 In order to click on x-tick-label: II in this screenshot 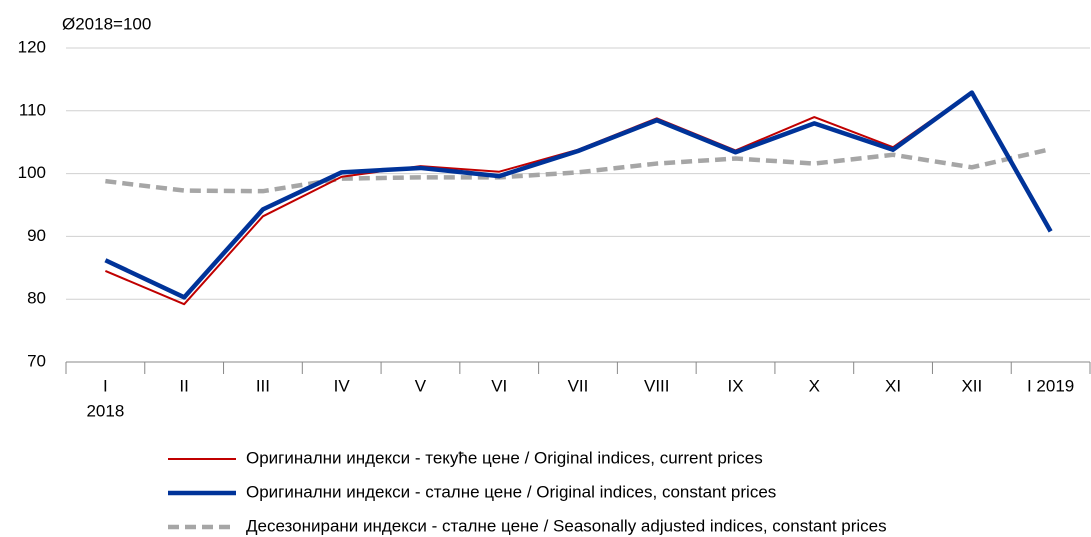, I will do `click(183, 385)`.